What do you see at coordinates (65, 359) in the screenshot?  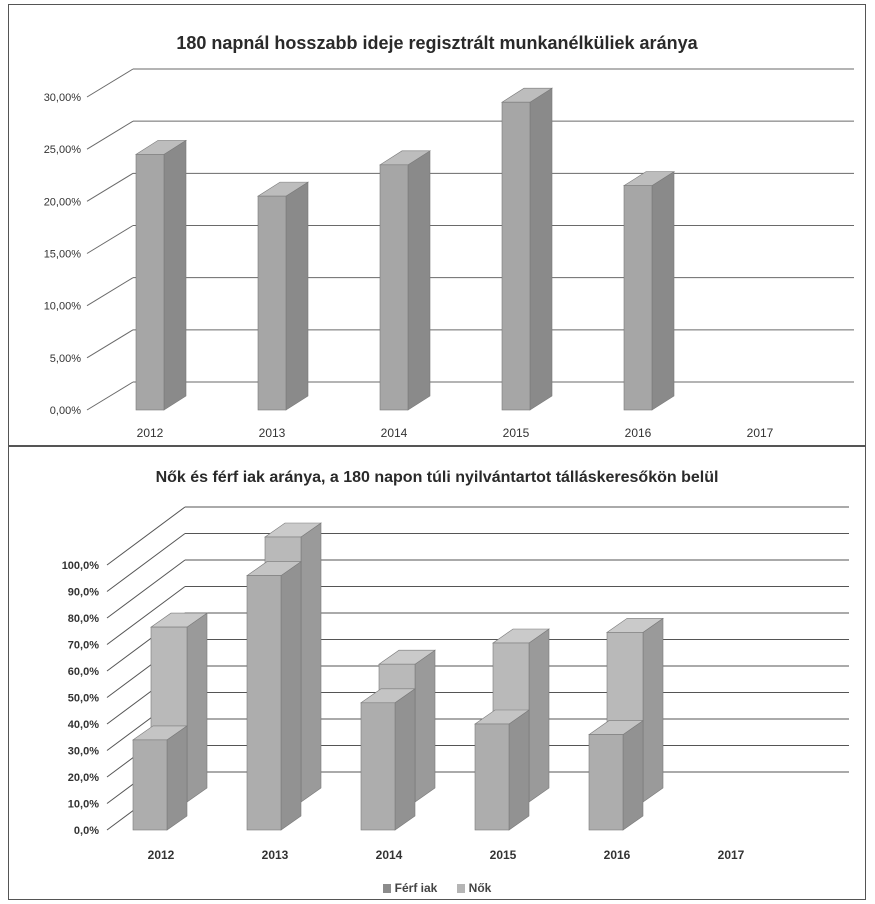 I see `y-tick-label: 5,00%` at bounding box center [65, 359].